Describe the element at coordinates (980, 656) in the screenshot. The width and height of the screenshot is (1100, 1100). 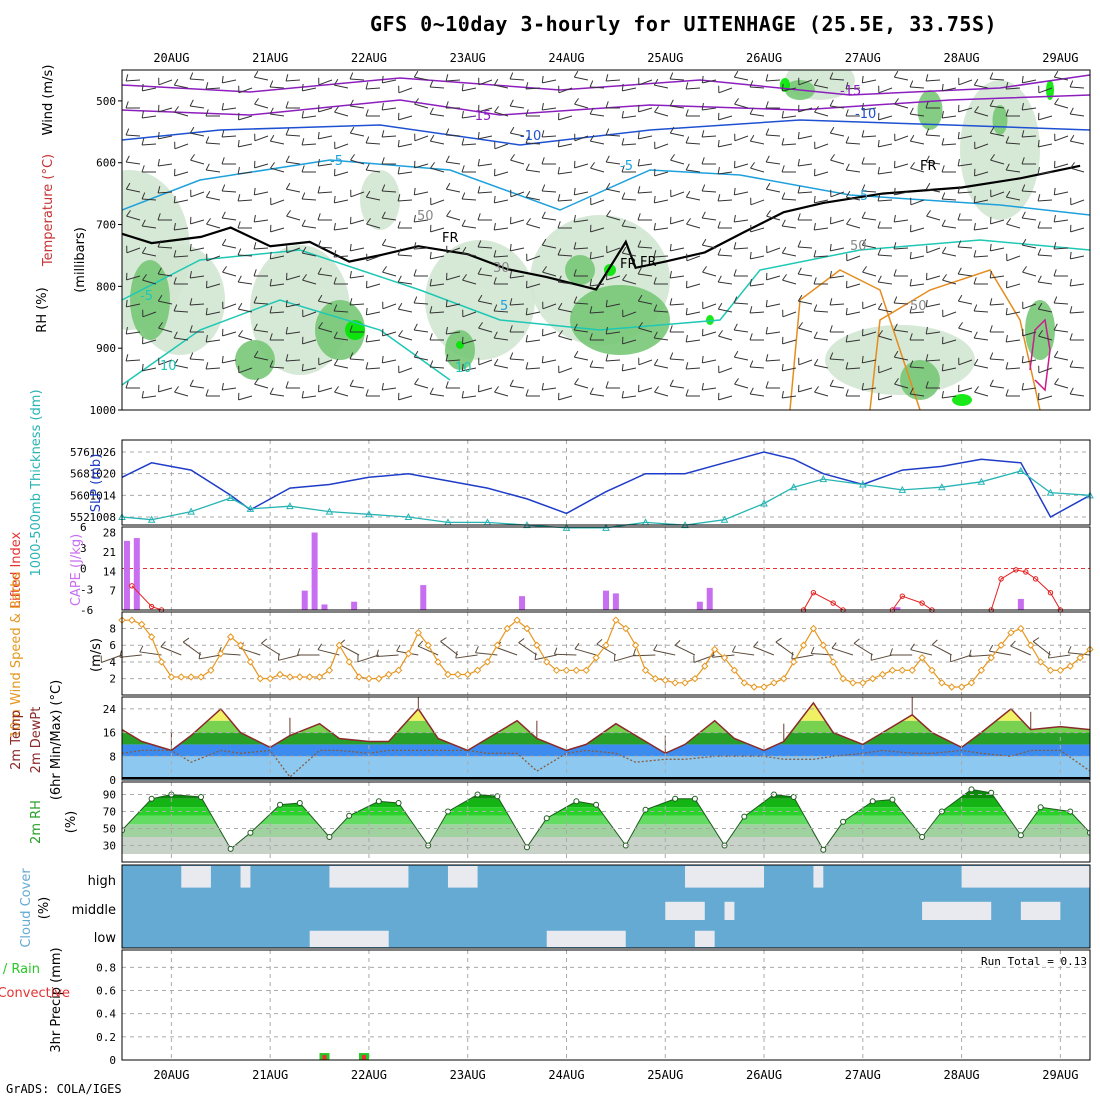
I see `wind-barb` at that location.